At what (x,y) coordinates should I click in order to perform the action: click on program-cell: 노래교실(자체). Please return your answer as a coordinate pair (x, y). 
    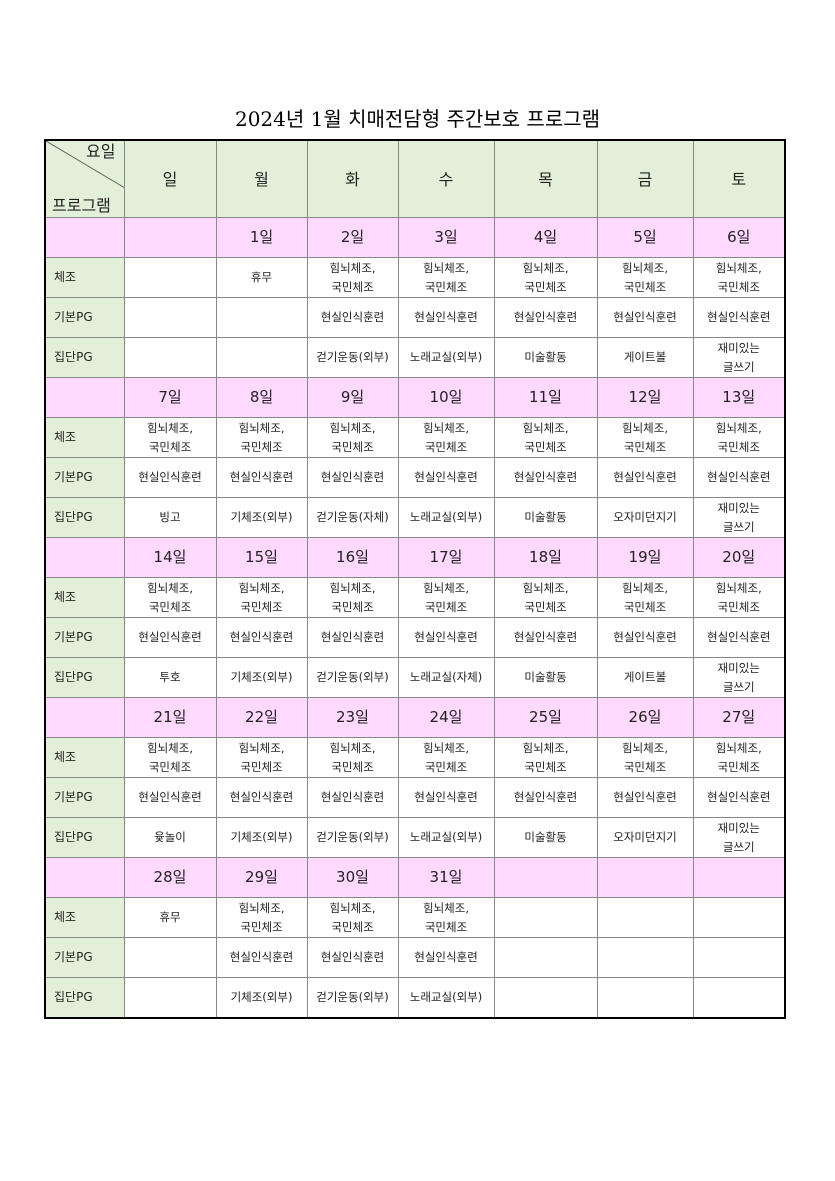
    Looking at the image, I should click on (446, 677).